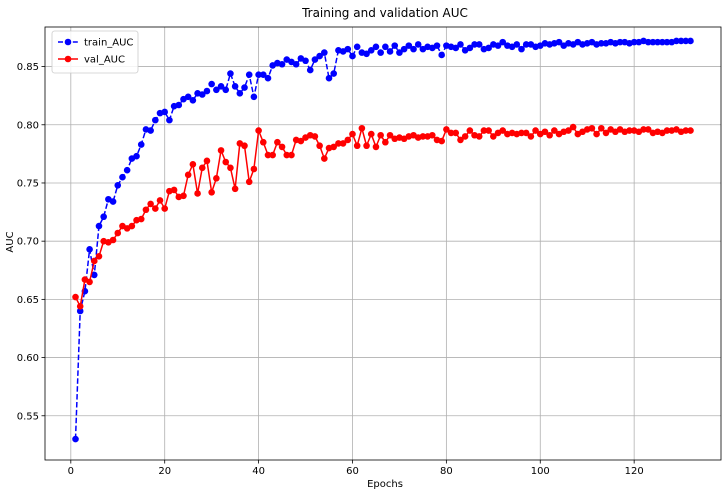 The width and height of the screenshot is (727, 496). I want to click on x-tick-label: 0, so click(71, 471).